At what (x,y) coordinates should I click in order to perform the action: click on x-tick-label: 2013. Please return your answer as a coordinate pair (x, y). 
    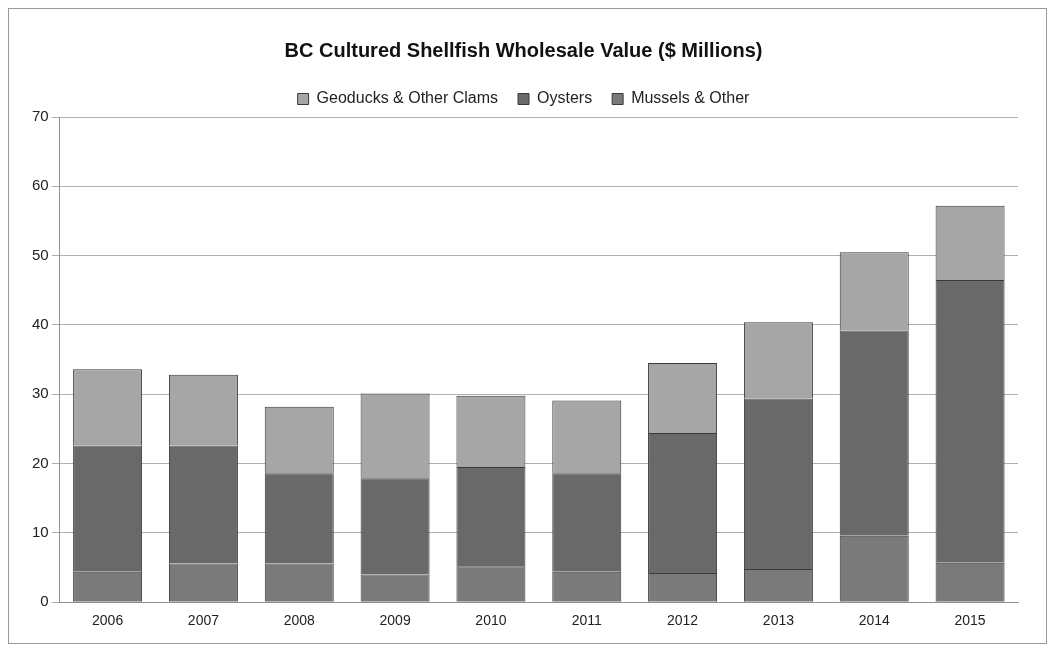
    Looking at the image, I should click on (778, 620).